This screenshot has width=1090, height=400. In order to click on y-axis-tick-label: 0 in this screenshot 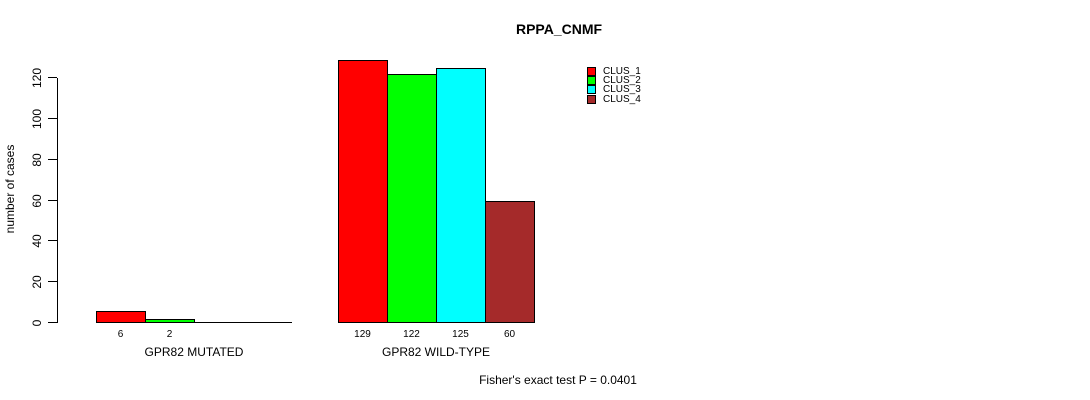, I will do `click(37, 322)`.